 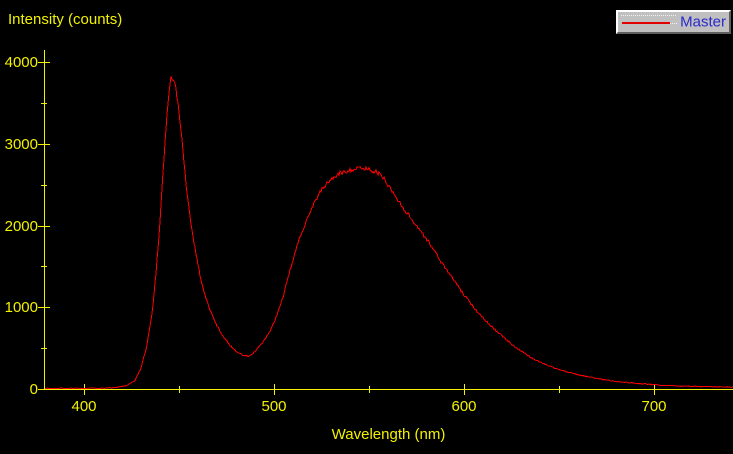 I want to click on y-tick-label: 4000, so click(x=21, y=62).